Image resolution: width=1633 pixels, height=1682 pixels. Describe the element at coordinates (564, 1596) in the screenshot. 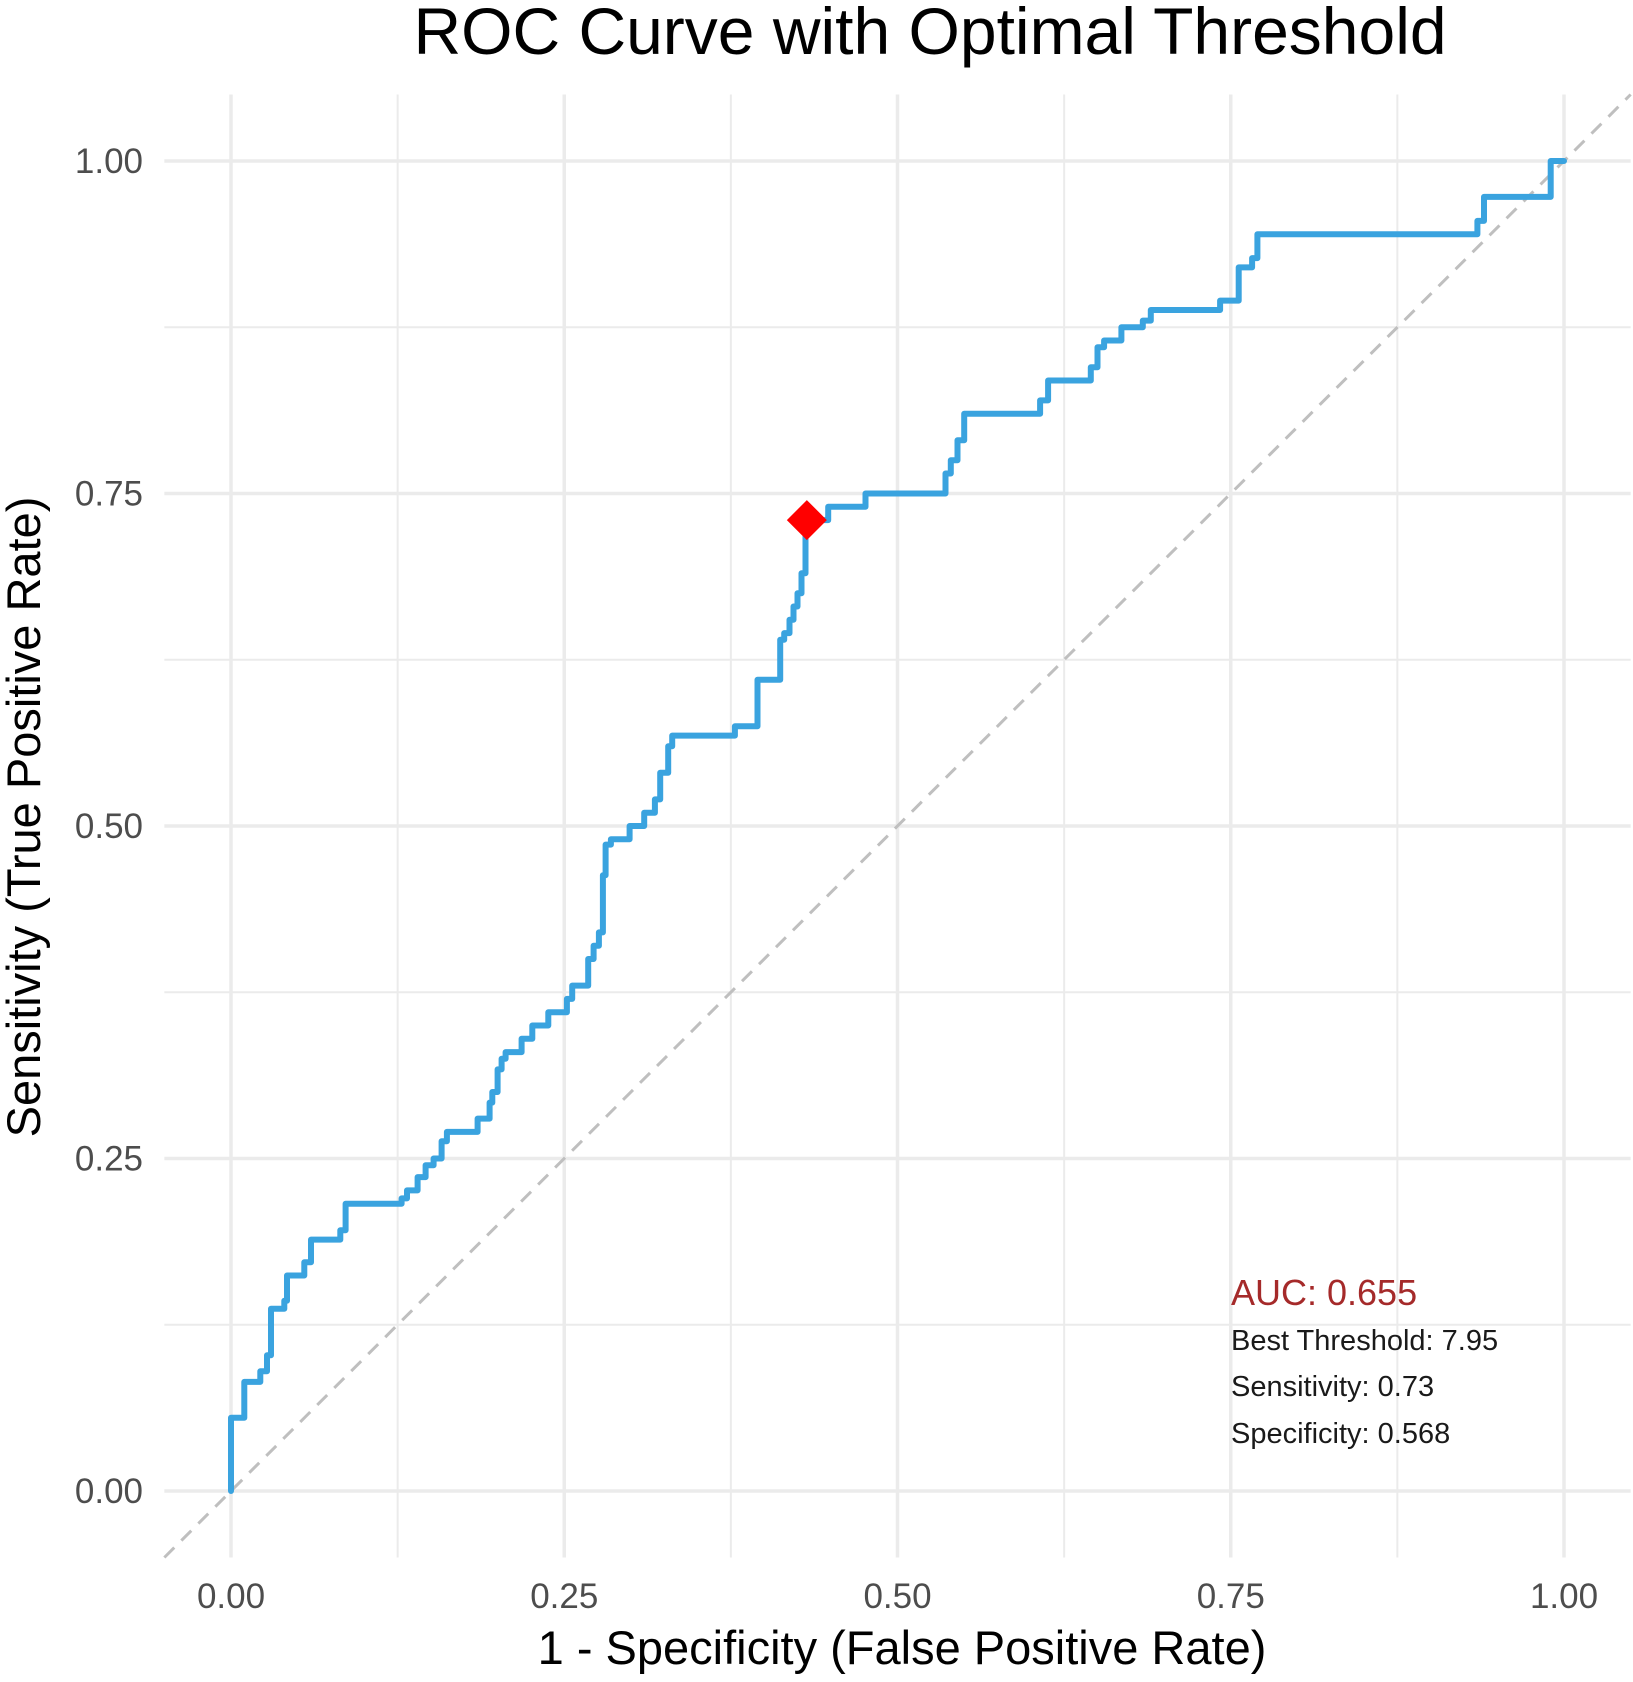

I see `x-tick-label: 0.25` at that location.